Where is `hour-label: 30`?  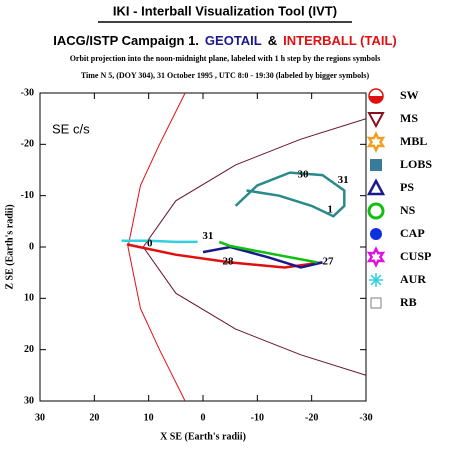 hour-label: 30 is located at coordinates (303, 175).